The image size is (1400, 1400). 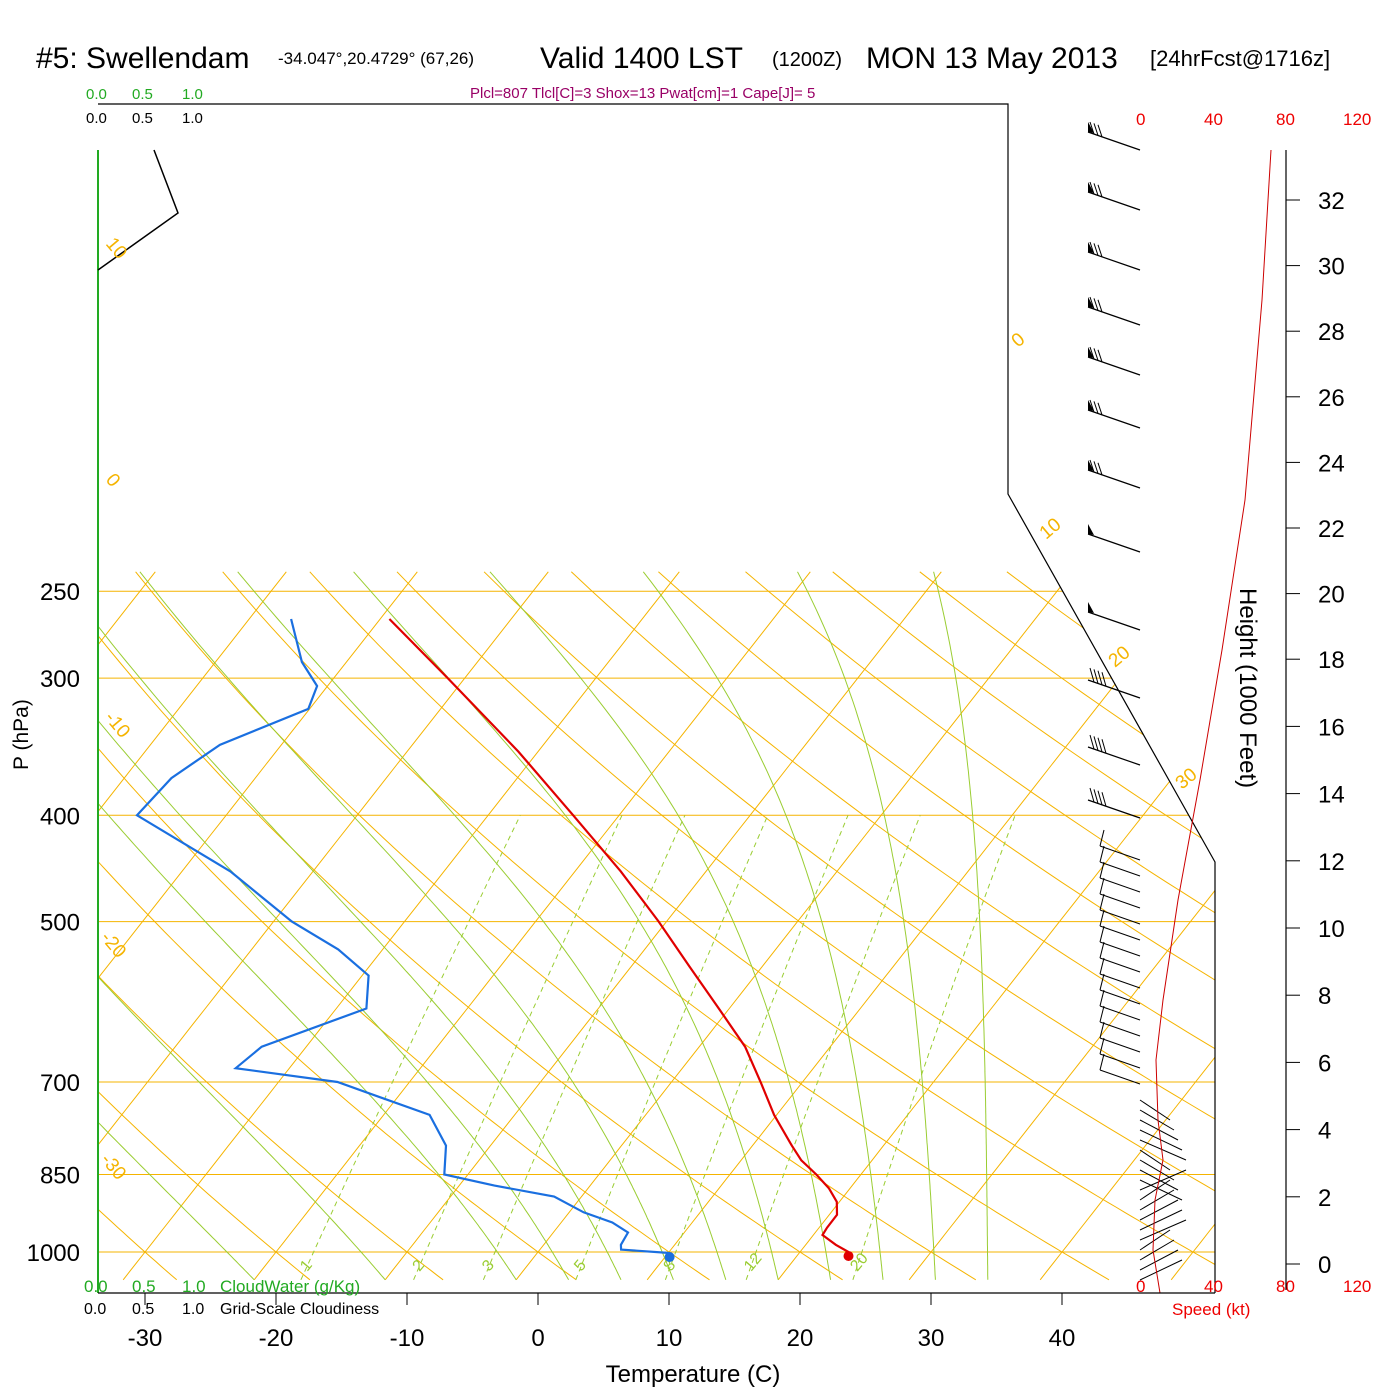 I want to click on speed-tick-top: 80, so click(x=1285, y=119).